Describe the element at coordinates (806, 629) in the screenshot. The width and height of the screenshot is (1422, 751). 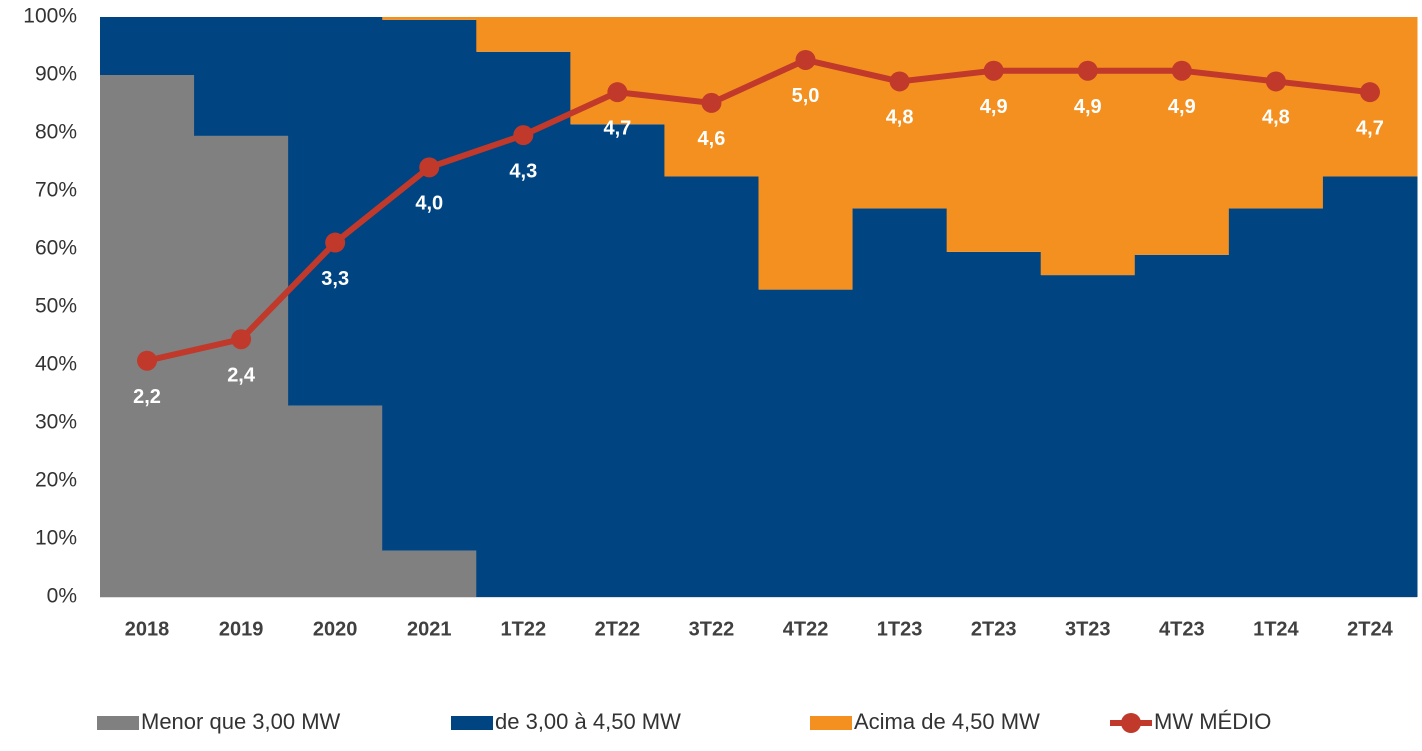
I see `x-tick-label: 4T22` at that location.